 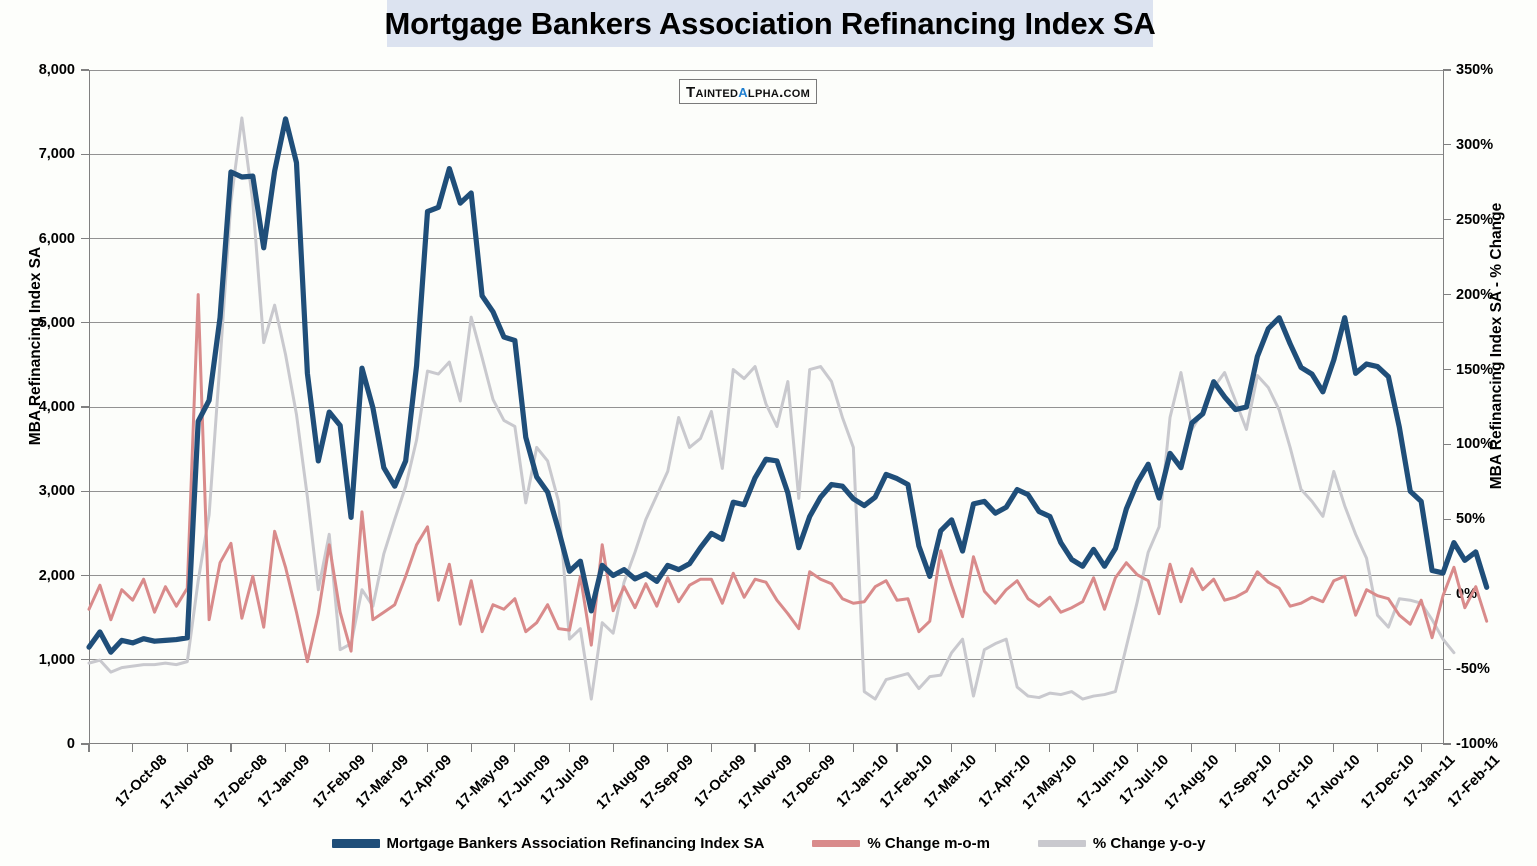 What do you see at coordinates (1475, 294) in the screenshot?
I see `right-tick-label: 200%` at bounding box center [1475, 294].